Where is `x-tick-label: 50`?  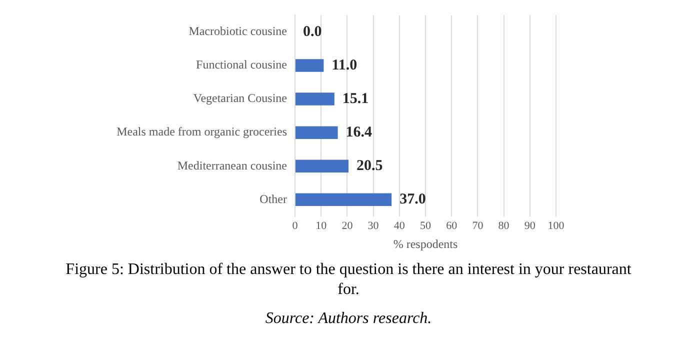 x-tick-label: 50 is located at coordinates (426, 226).